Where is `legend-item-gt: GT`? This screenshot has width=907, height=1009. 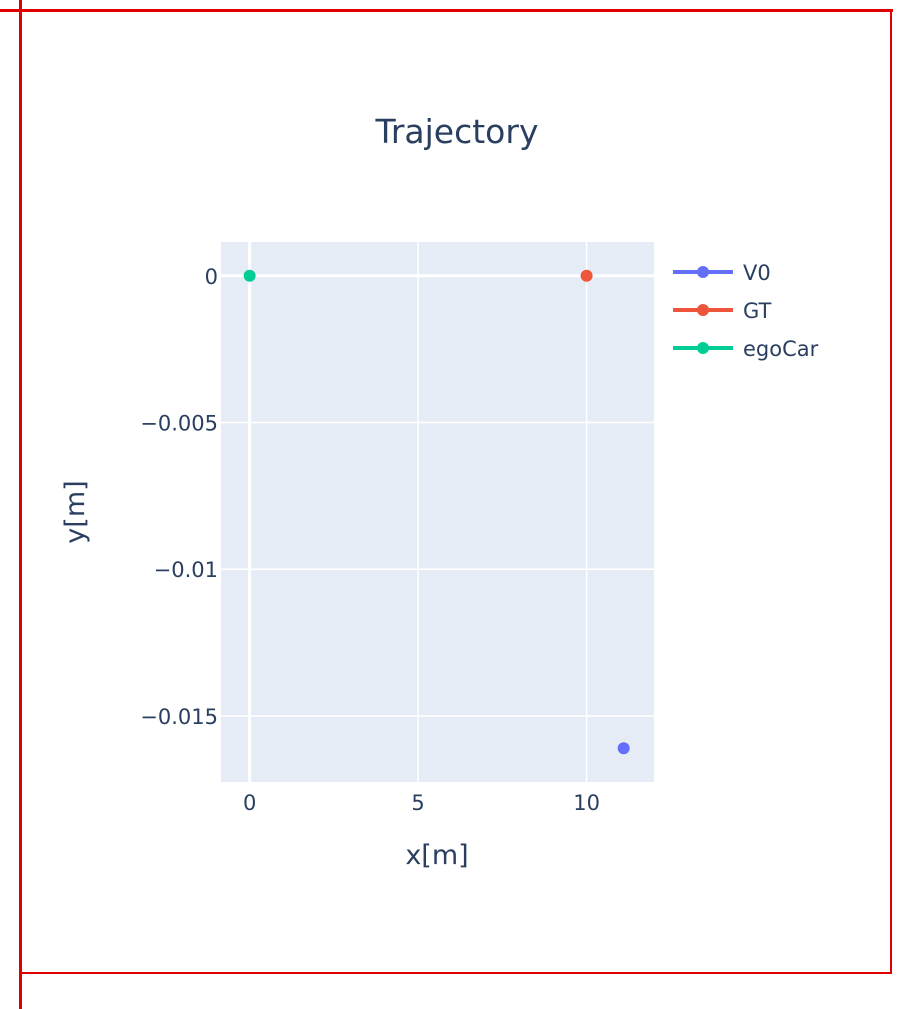 legend-item-gt: GT is located at coordinates (722, 311).